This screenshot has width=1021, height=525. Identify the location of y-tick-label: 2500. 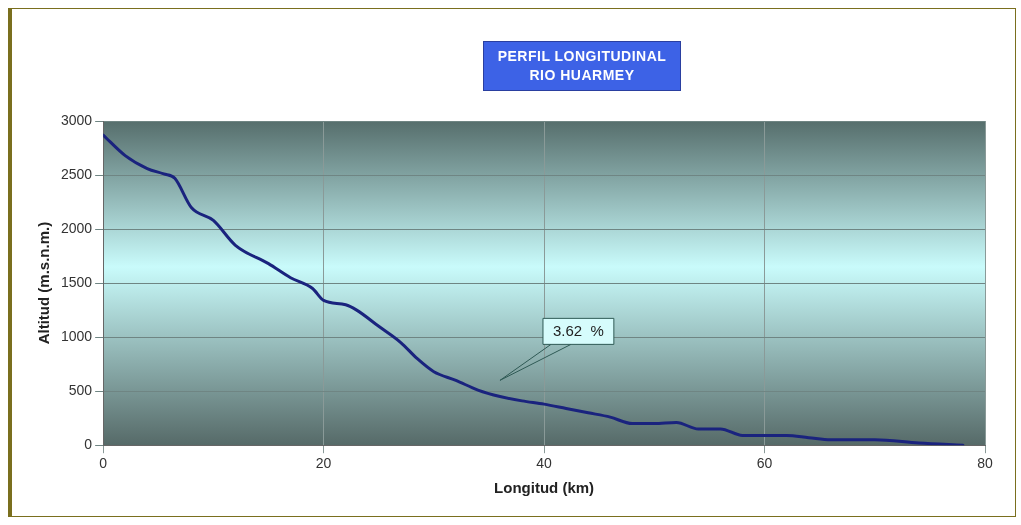
(76, 173).